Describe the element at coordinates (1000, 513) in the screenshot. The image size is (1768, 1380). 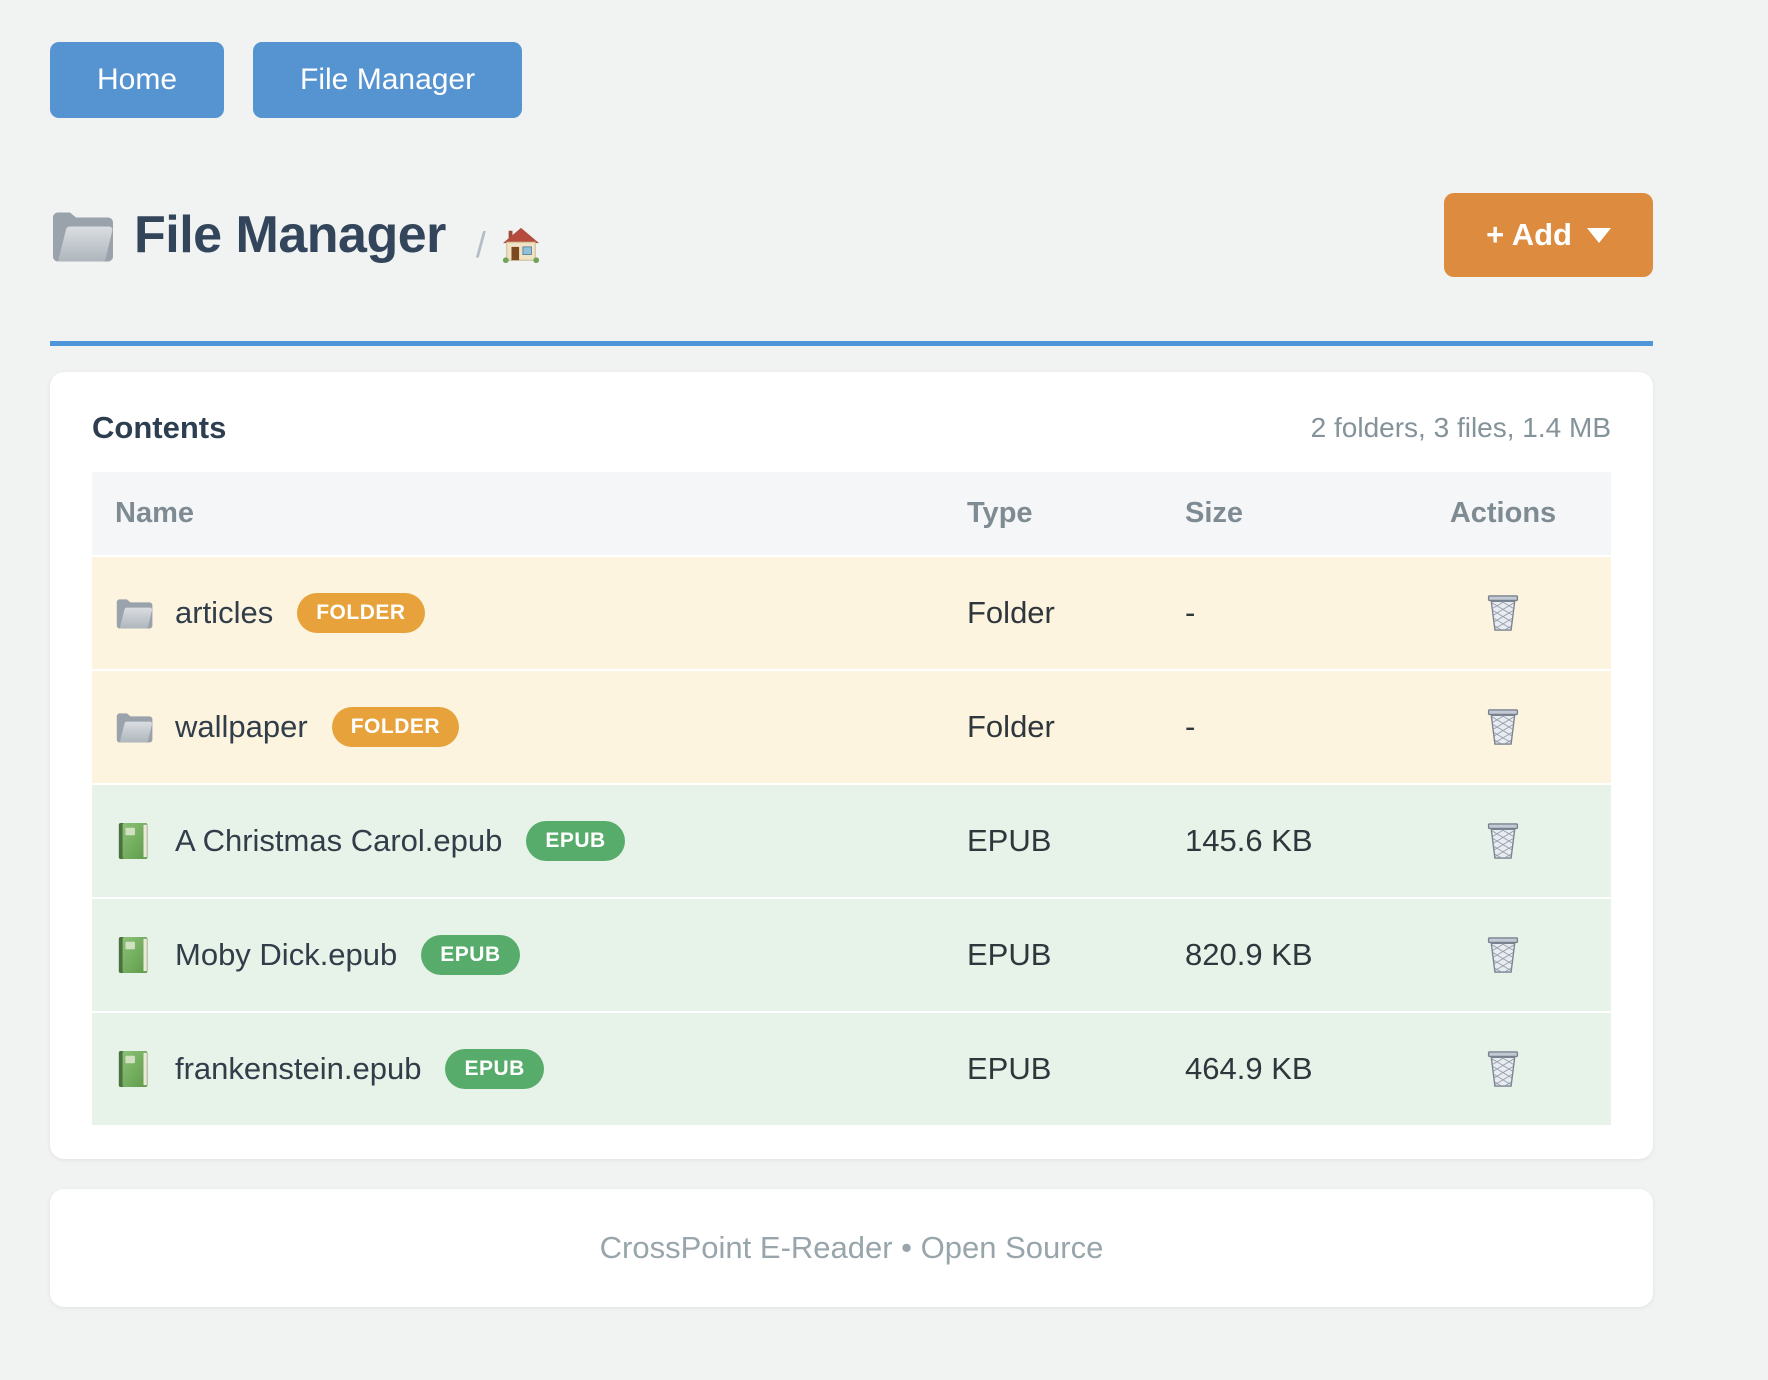
I see `column-header-type: Type` at that location.